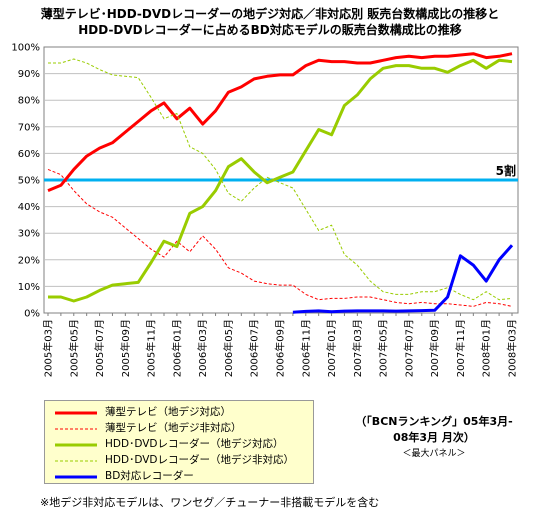 The image size is (540, 520). Describe the element at coordinates (228, 348) in the screenshot. I see `x-tick-label: 2006年05月` at that location.